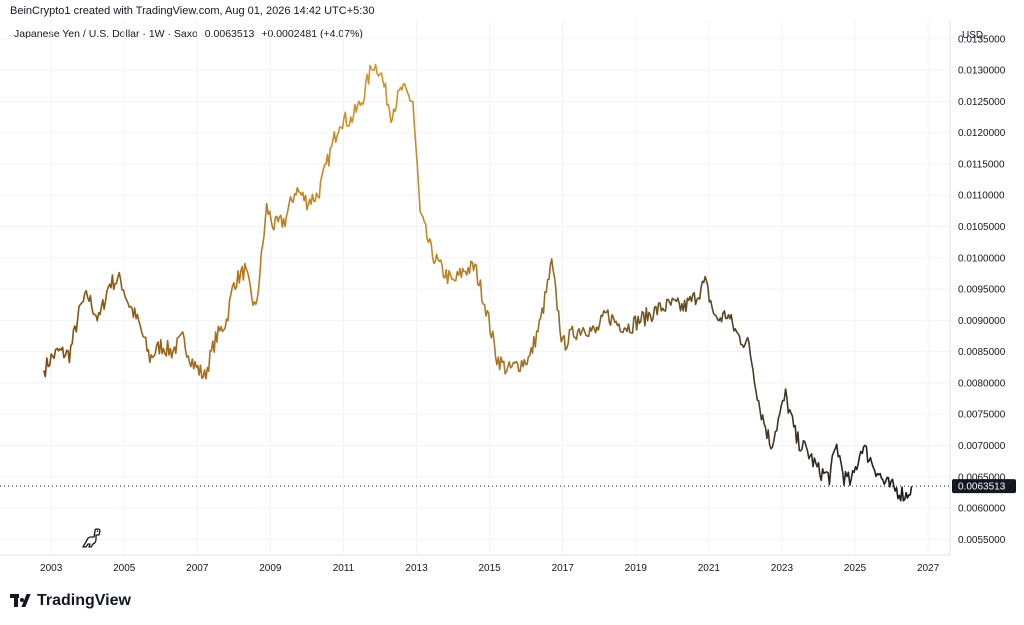 Image resolution: width=1024 pixels, height=625 pixels. I want to click on symbol-title: Japanese Yen / U.S. Dollar · 1W · Saxo, so click(106, 34).